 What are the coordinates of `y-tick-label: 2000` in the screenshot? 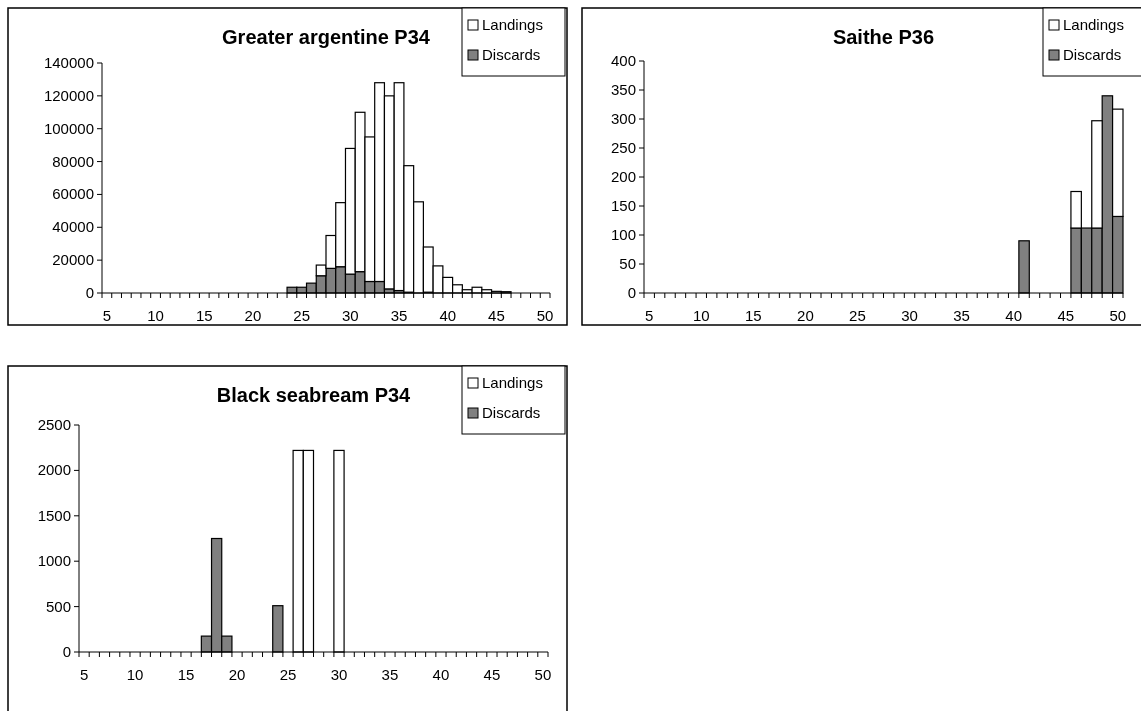 It's located at (54, 470).